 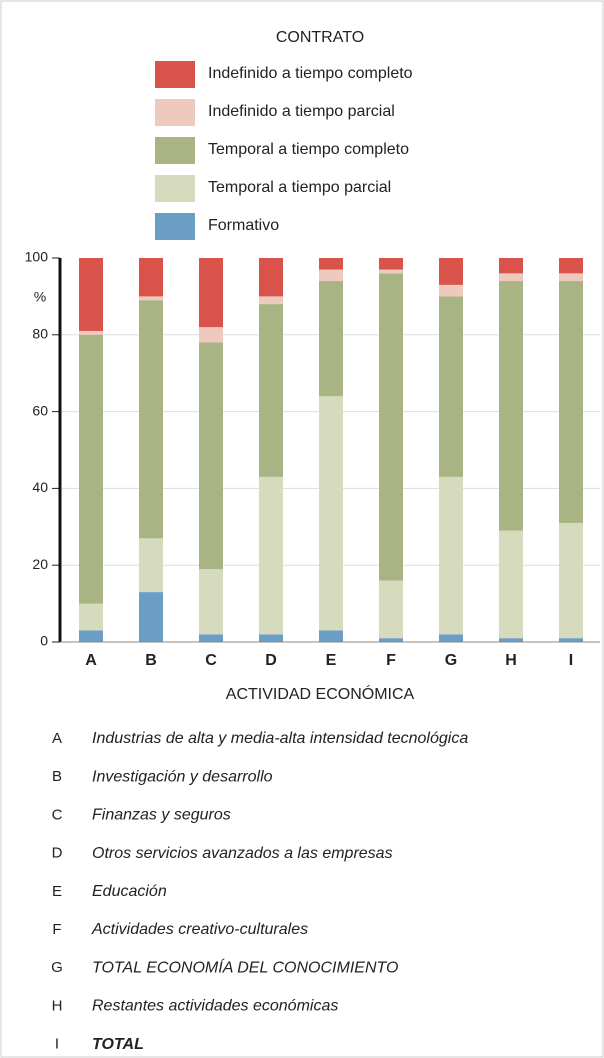 I want to click on key-text: TOTAL, so click(x=118, y=1044).